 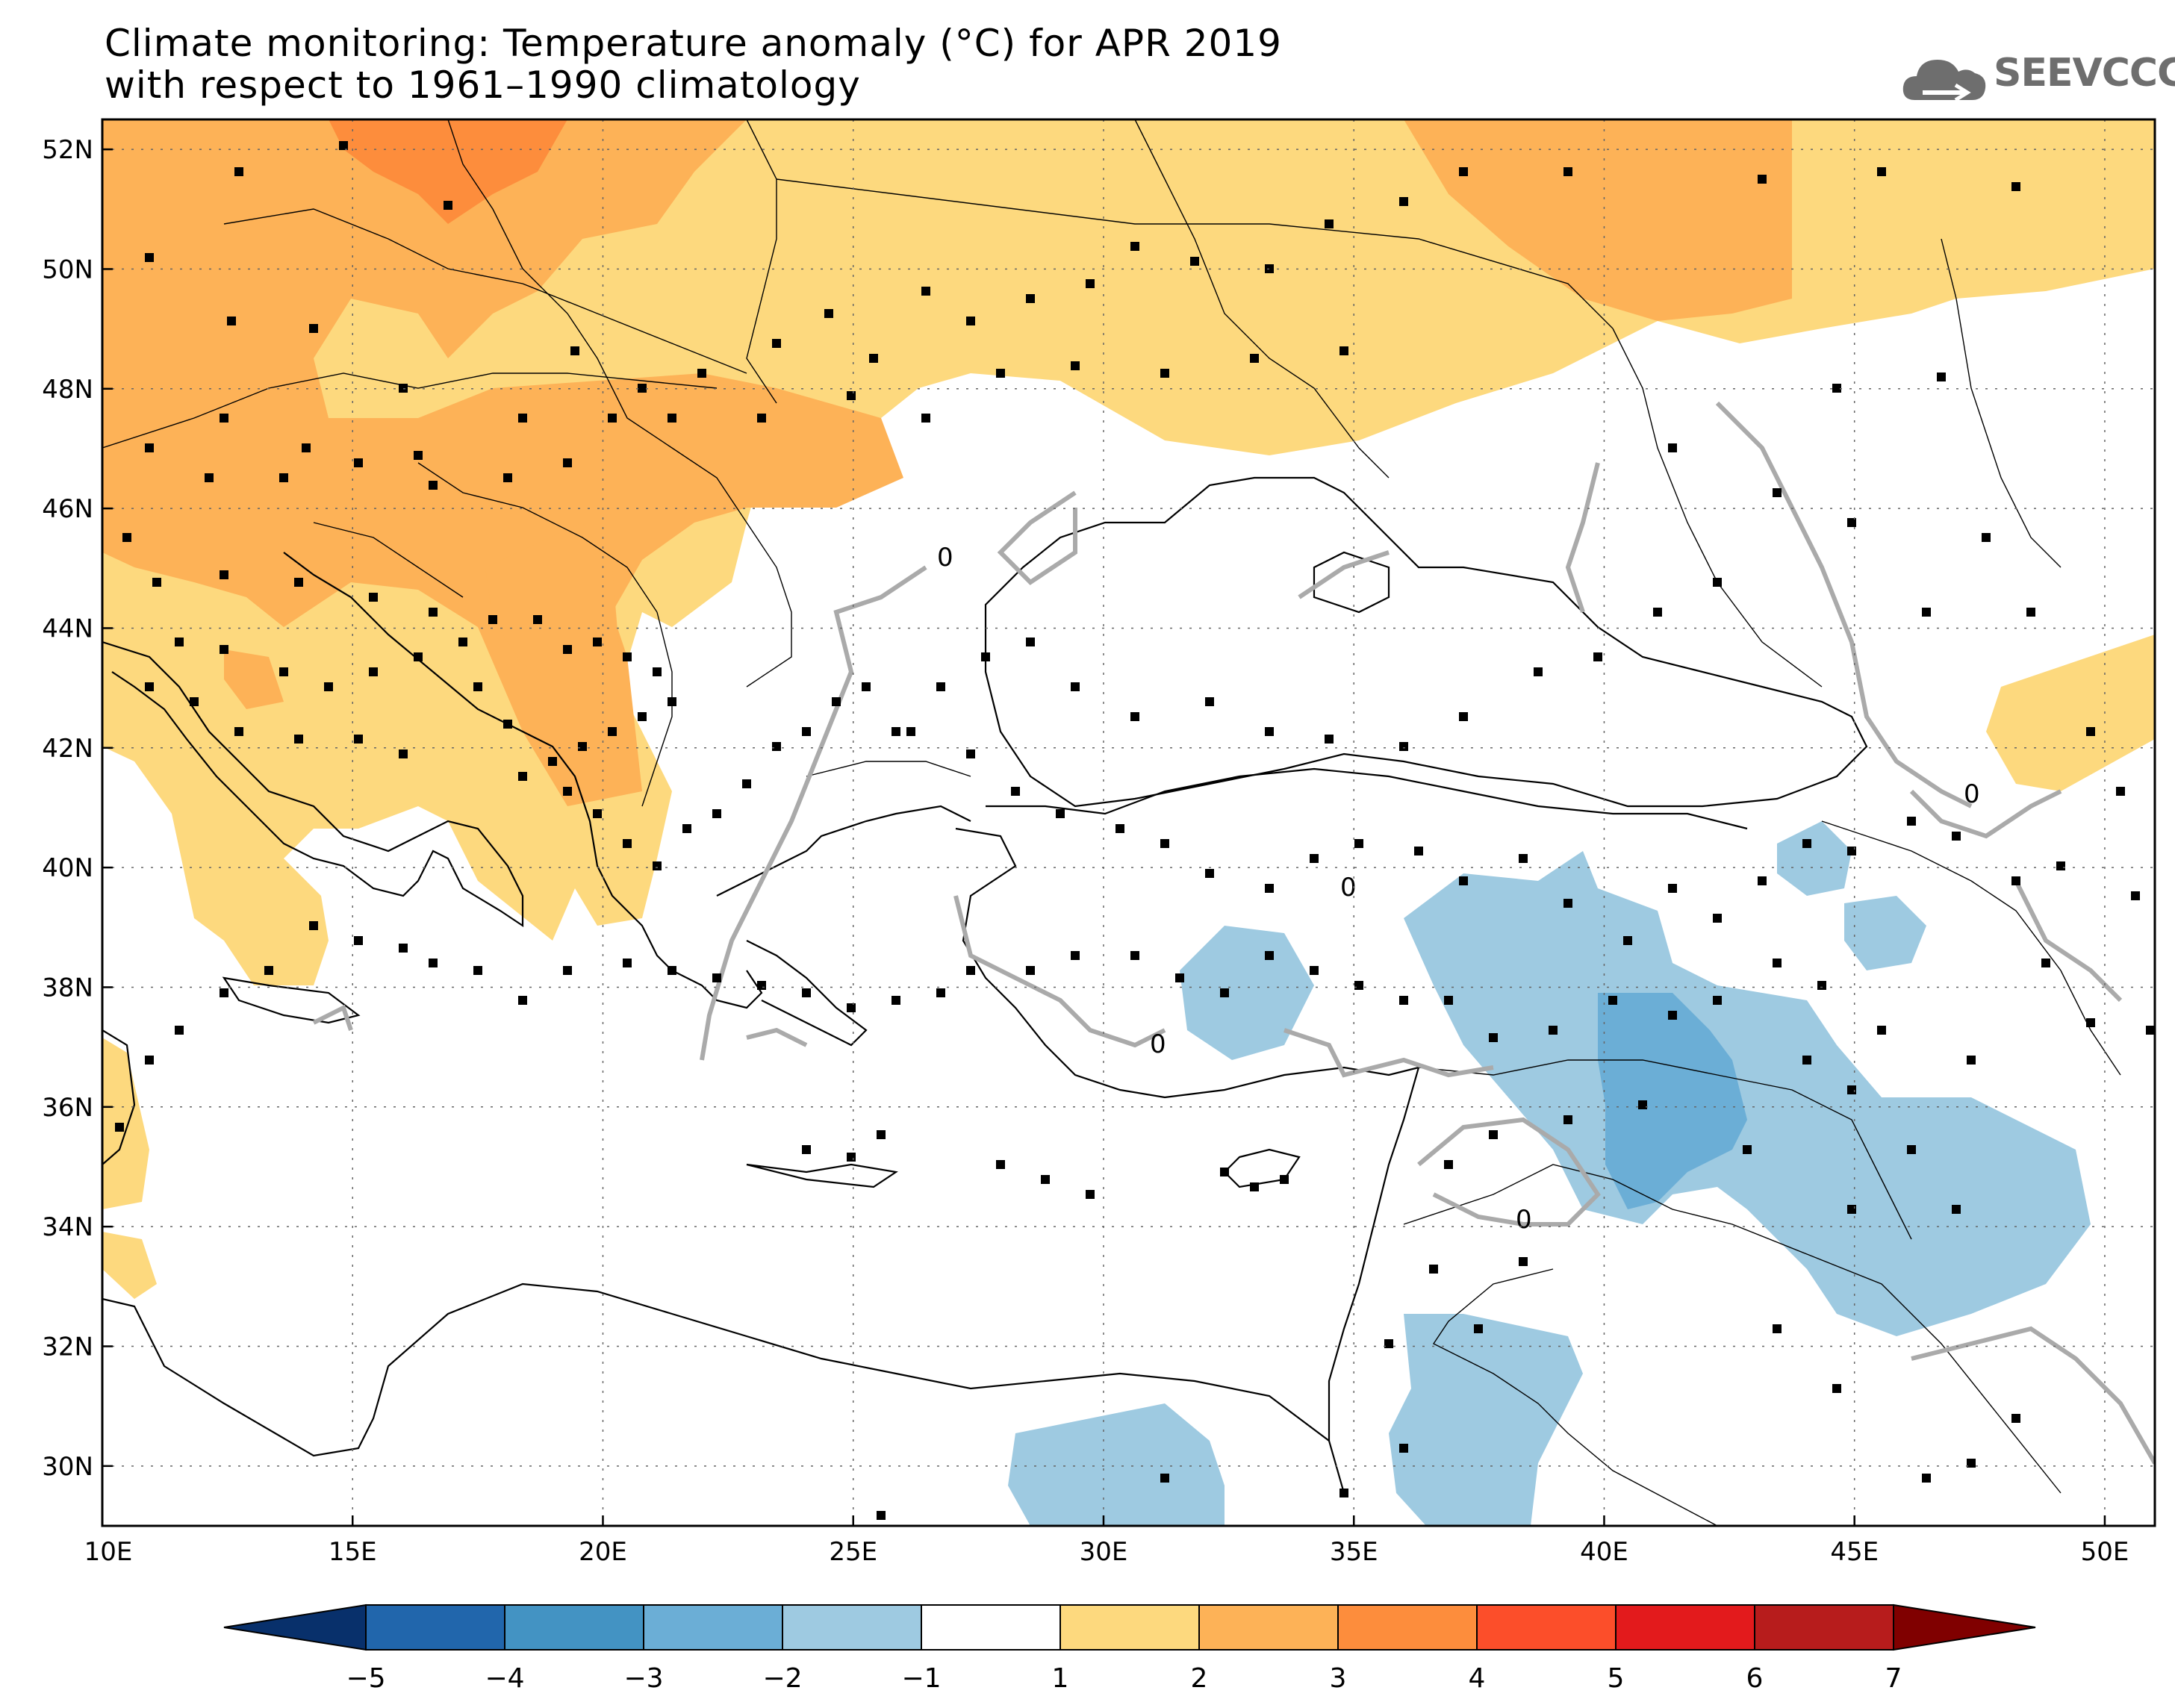 I want to click on lon-tick-label: 45E, so click(x=1854, y=1552).